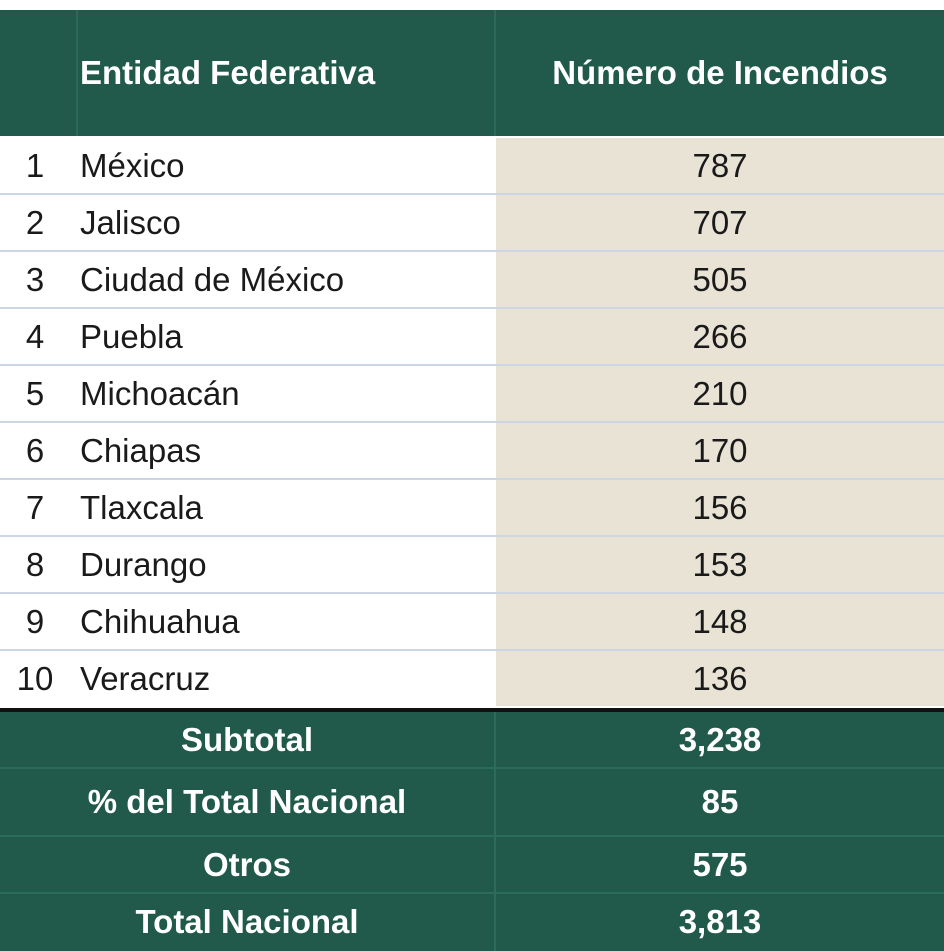  Describe the element at coordinates (35, 564) in the screenshot. I see `row-rank: 8` at that location.